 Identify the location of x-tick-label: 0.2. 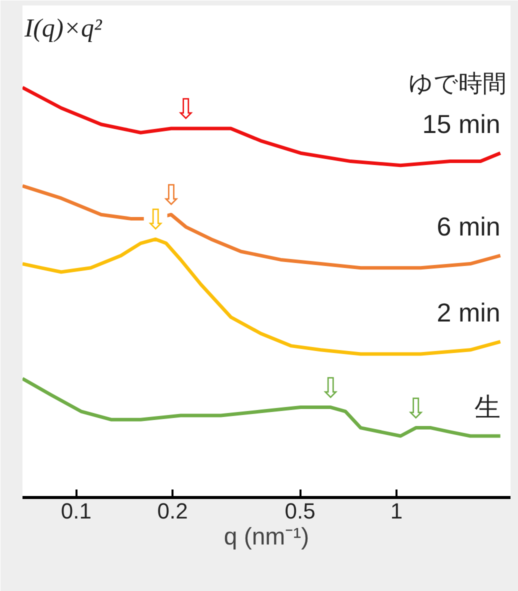
(172, 511).